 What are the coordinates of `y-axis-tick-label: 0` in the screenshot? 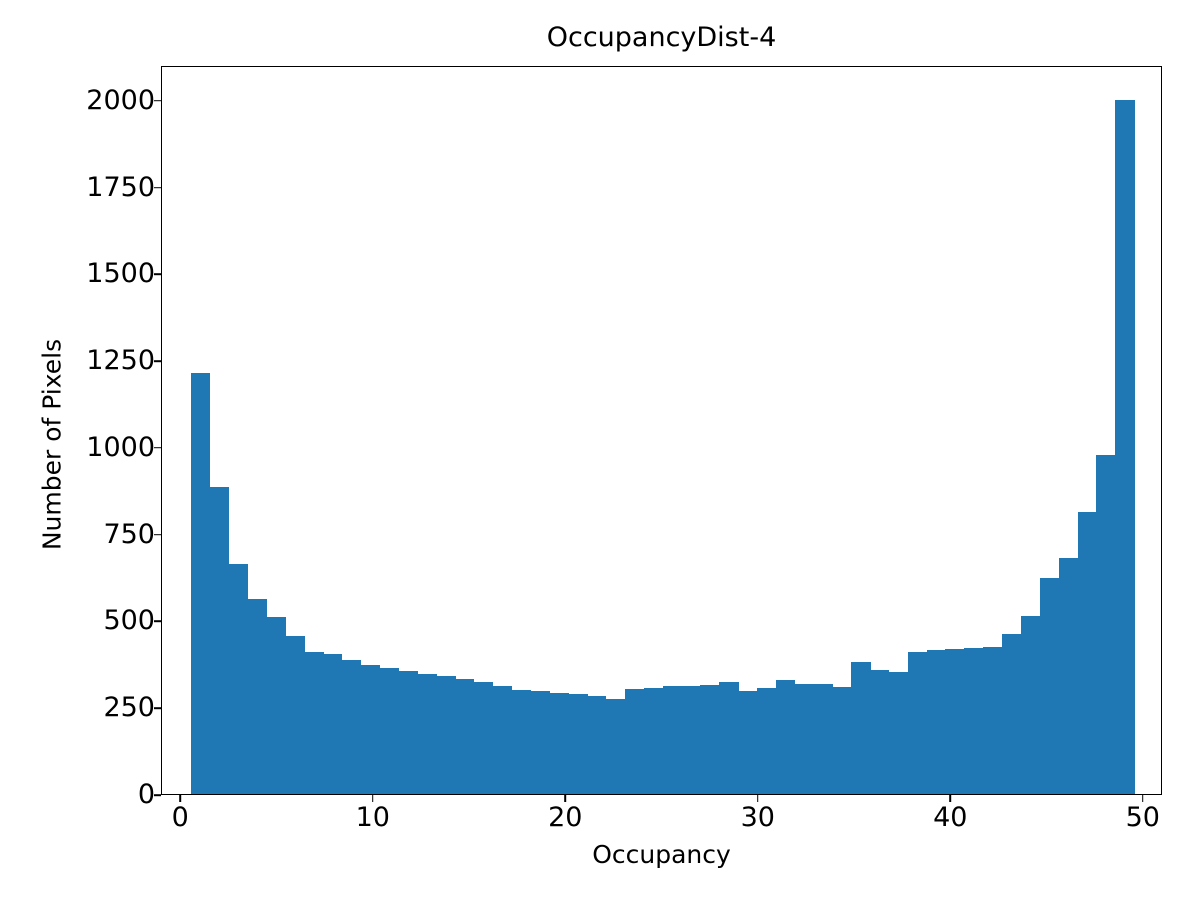 It's located at (146, 794).